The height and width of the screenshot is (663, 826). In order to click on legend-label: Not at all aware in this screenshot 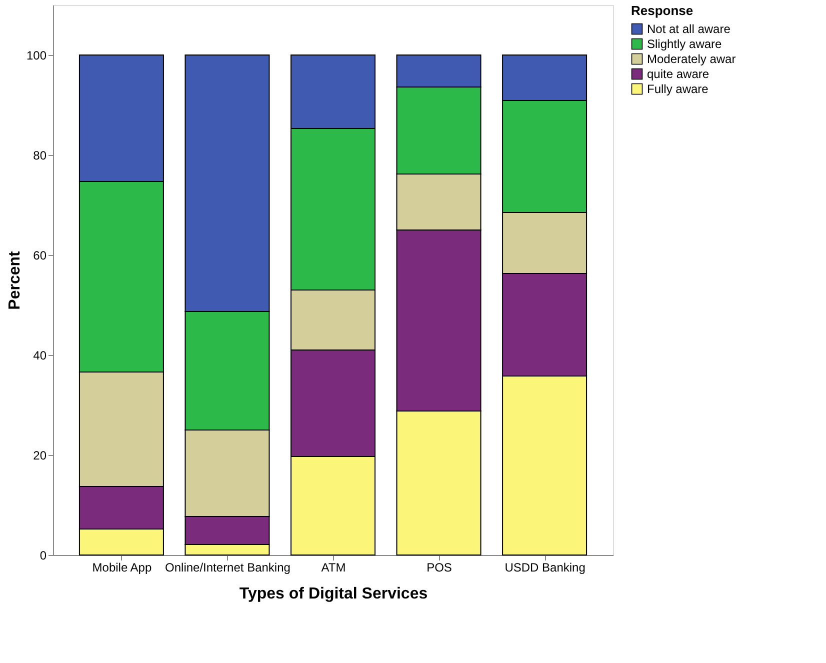, I will do `click(689, 29)`.